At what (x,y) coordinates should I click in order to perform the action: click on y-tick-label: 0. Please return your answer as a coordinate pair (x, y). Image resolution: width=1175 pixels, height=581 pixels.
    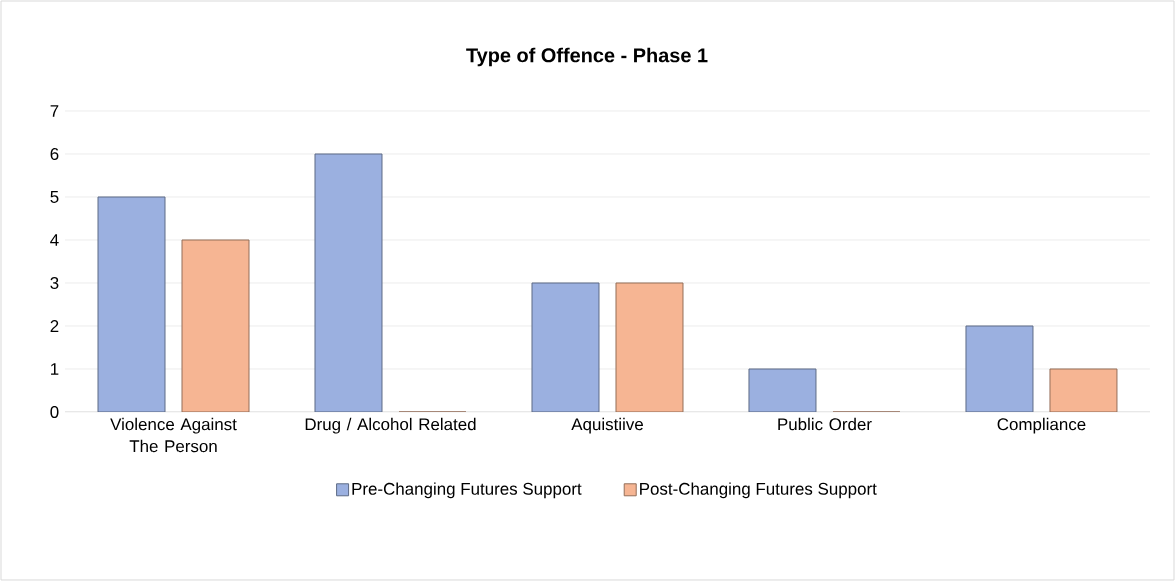
    Looking at the image, I should click on (54, 411).